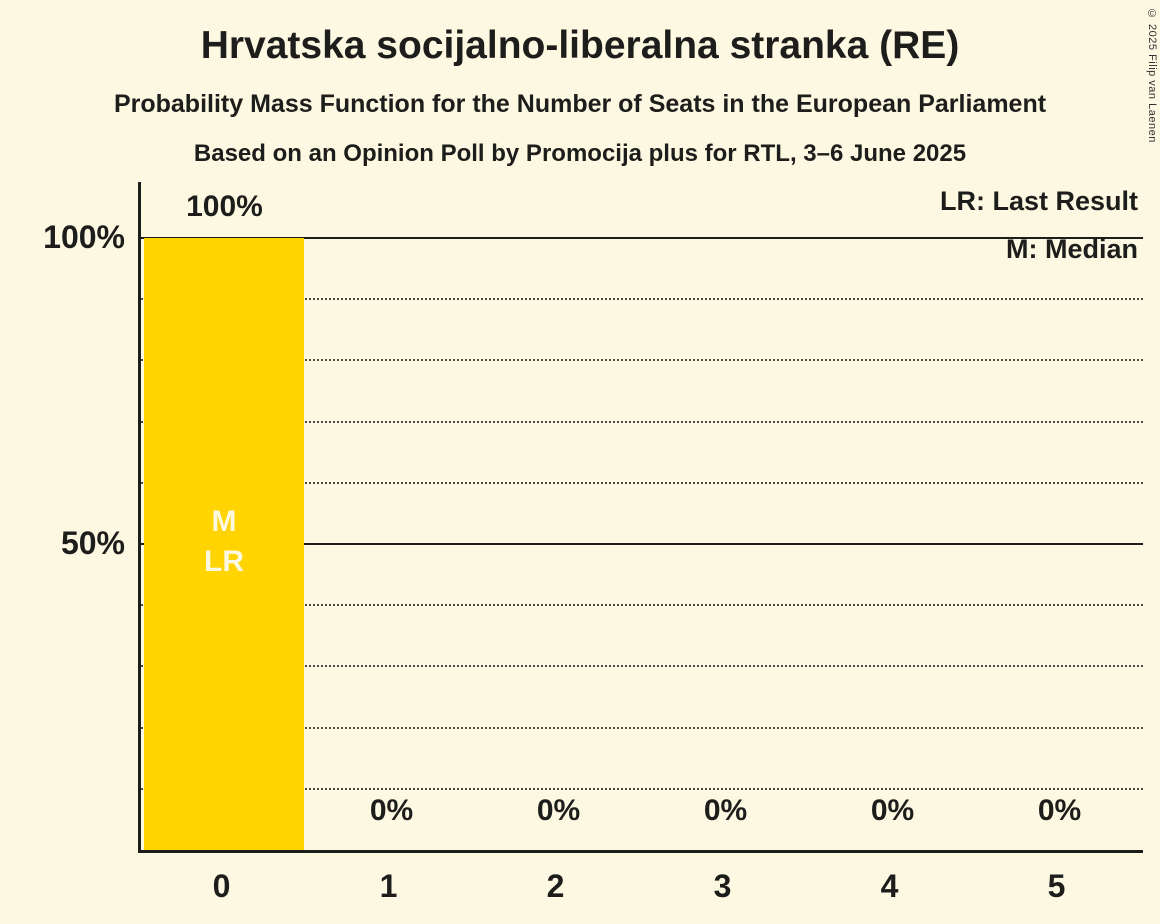 The image size is (1160, 924). What do you see at coordinates (889, 886) in the screenshot?
I see `x-tick-4: 4` at bounding box center [889, 886].